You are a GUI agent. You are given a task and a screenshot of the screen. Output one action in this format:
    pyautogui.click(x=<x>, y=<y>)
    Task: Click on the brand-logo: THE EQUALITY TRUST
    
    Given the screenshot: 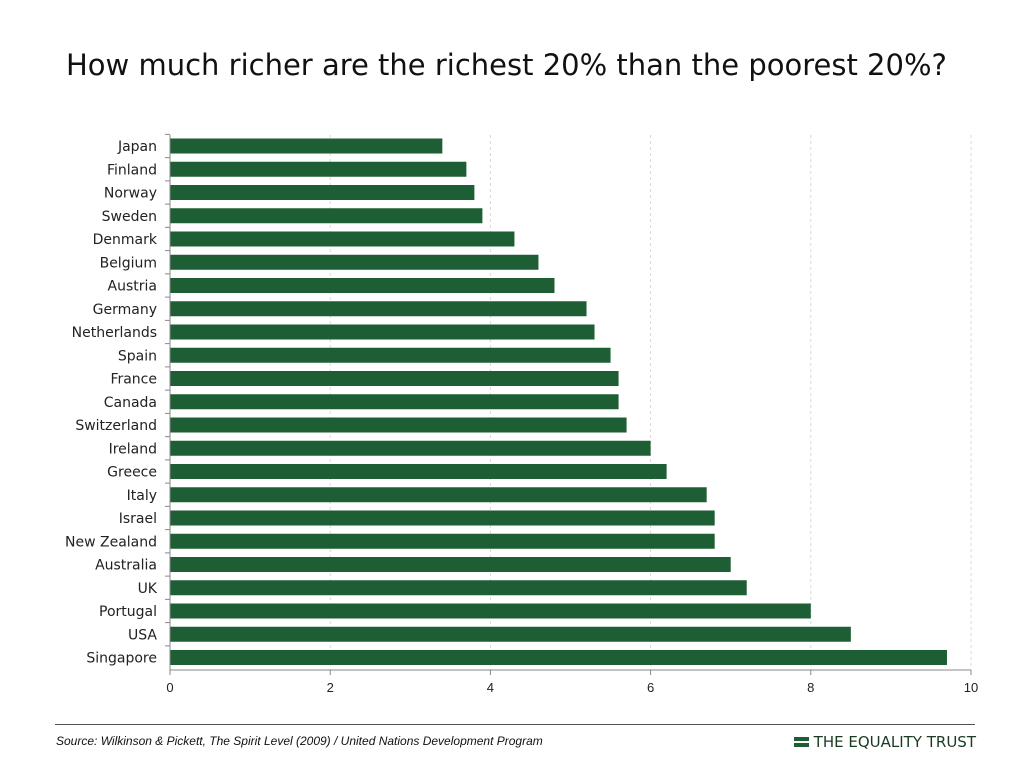 What is the action you would take?
    pyautogui.click(x=884, y=742)
    